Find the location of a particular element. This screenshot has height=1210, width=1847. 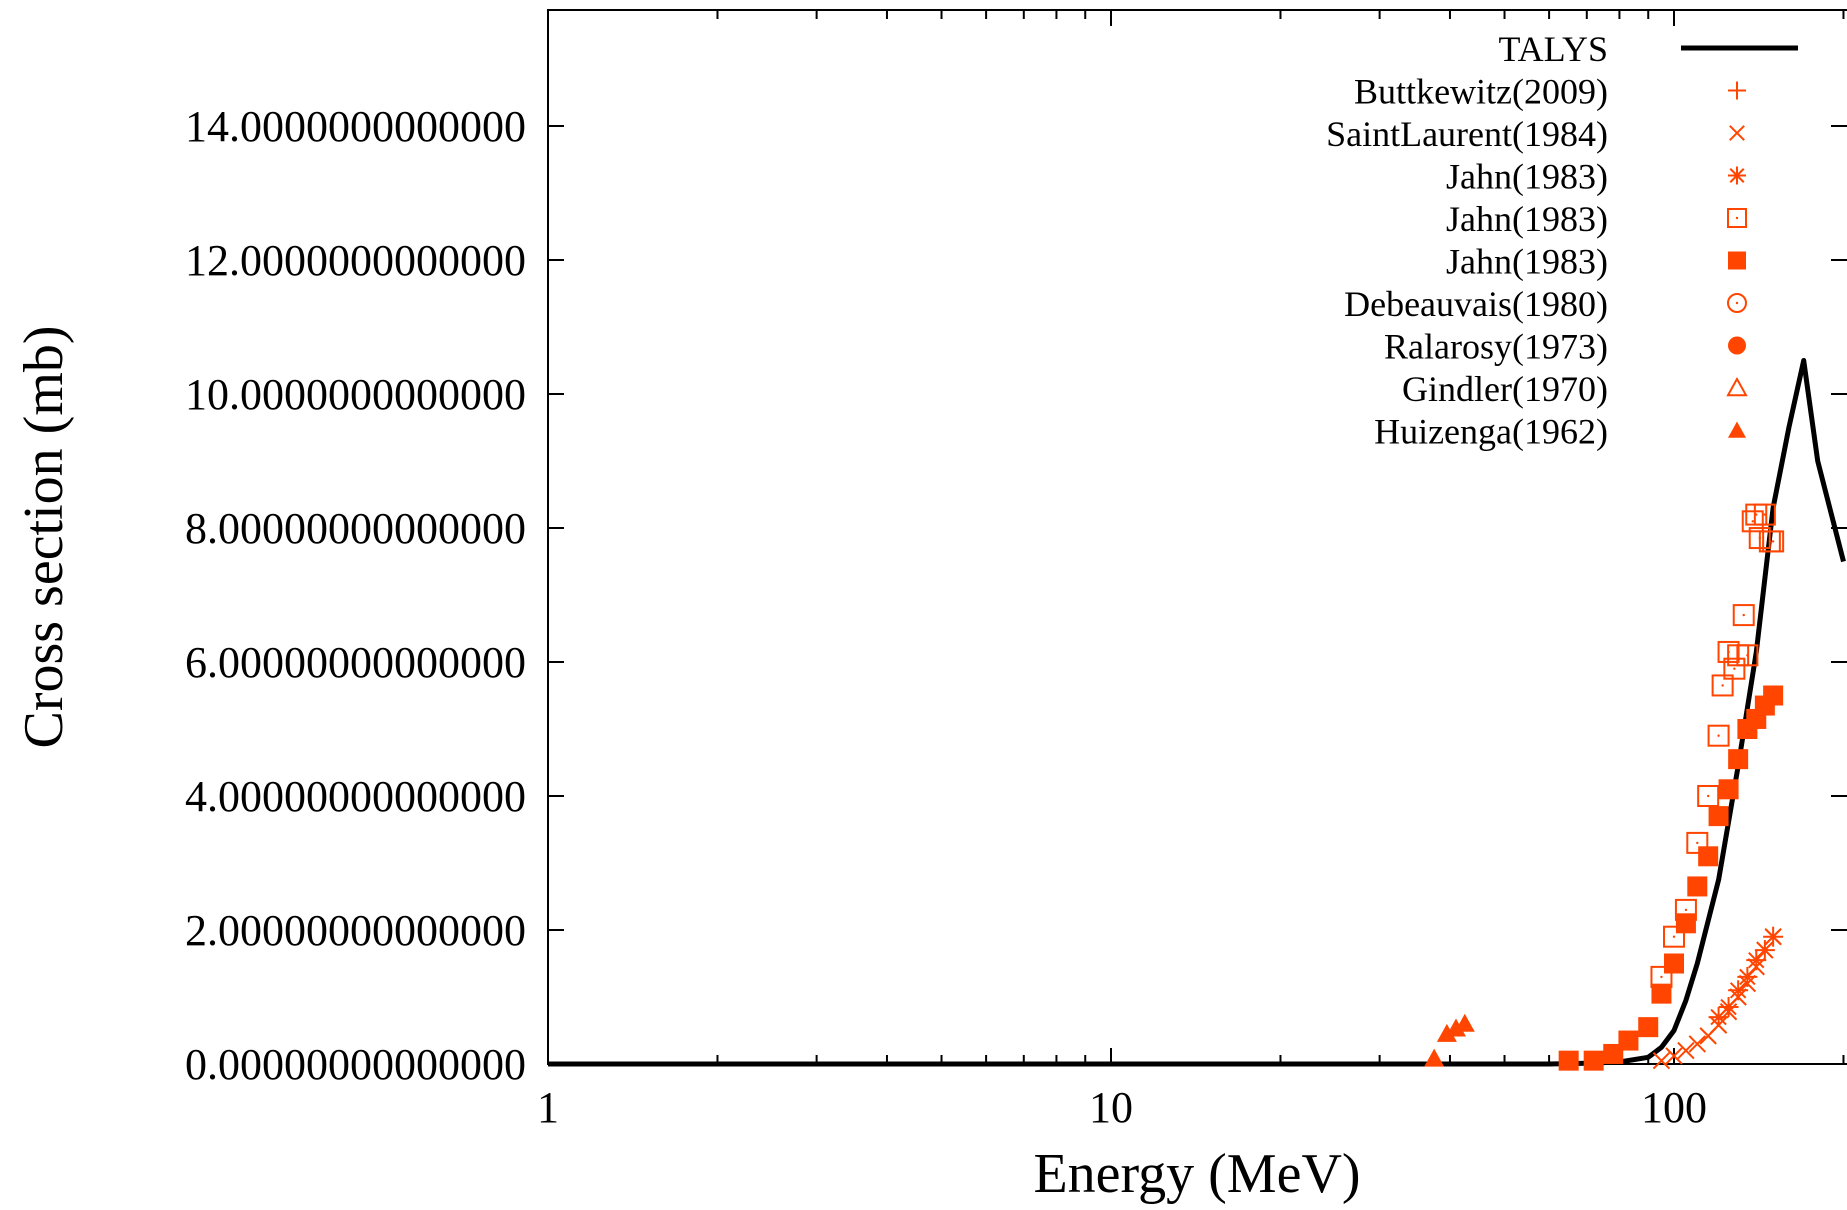

x-tick-label: 100 is located at coordinates (1674, 1107).